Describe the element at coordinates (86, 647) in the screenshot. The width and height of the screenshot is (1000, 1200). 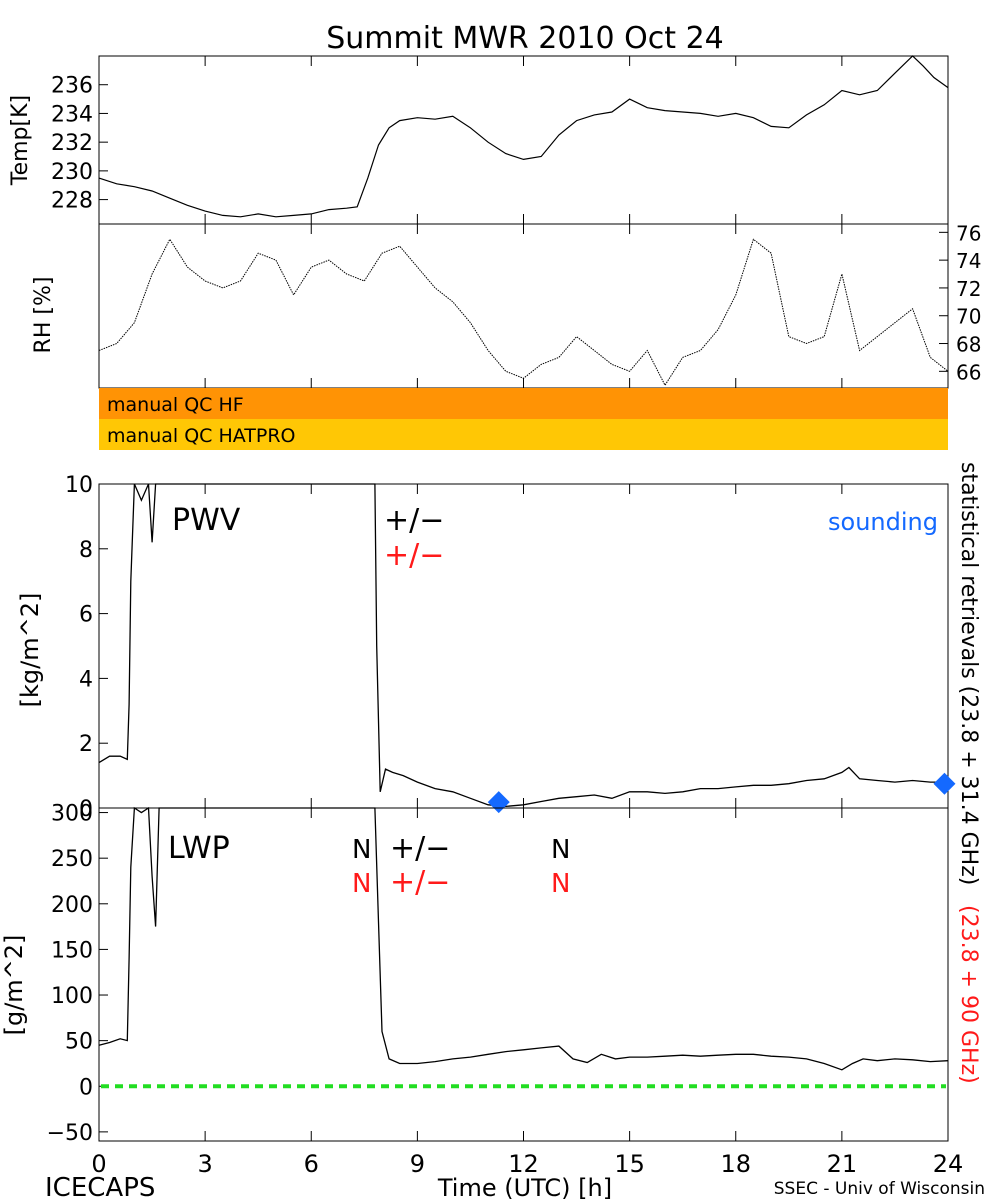
I see `pwv-y-ticks: 0 2 4 6 8 10` at that location.